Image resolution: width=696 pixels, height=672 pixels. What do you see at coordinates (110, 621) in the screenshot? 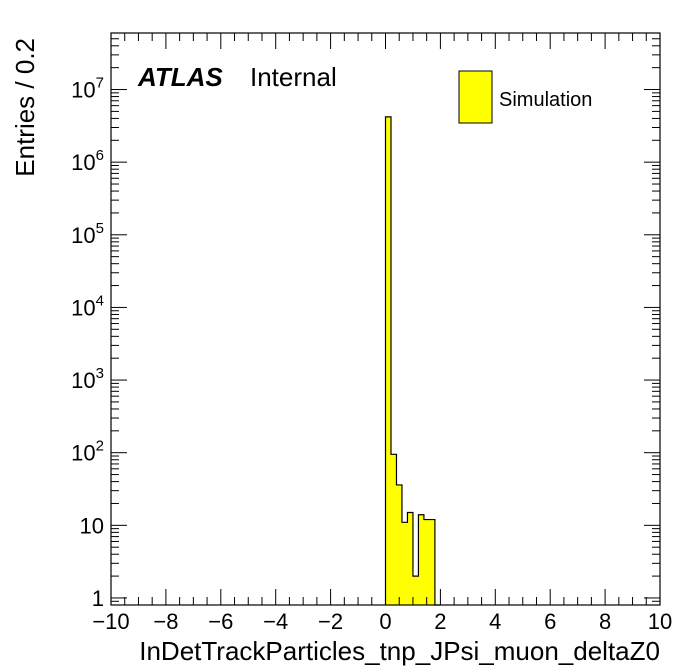
I see `x-tick-label: −10` at bounding box center [110, 621].